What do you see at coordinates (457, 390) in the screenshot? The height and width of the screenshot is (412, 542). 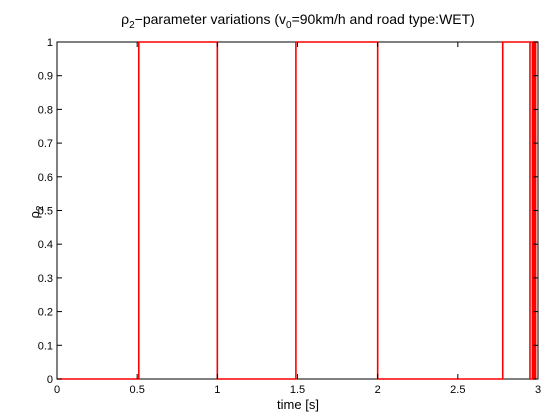 I see `x-tick-label: 2.5` at bounding box center [457, 390].